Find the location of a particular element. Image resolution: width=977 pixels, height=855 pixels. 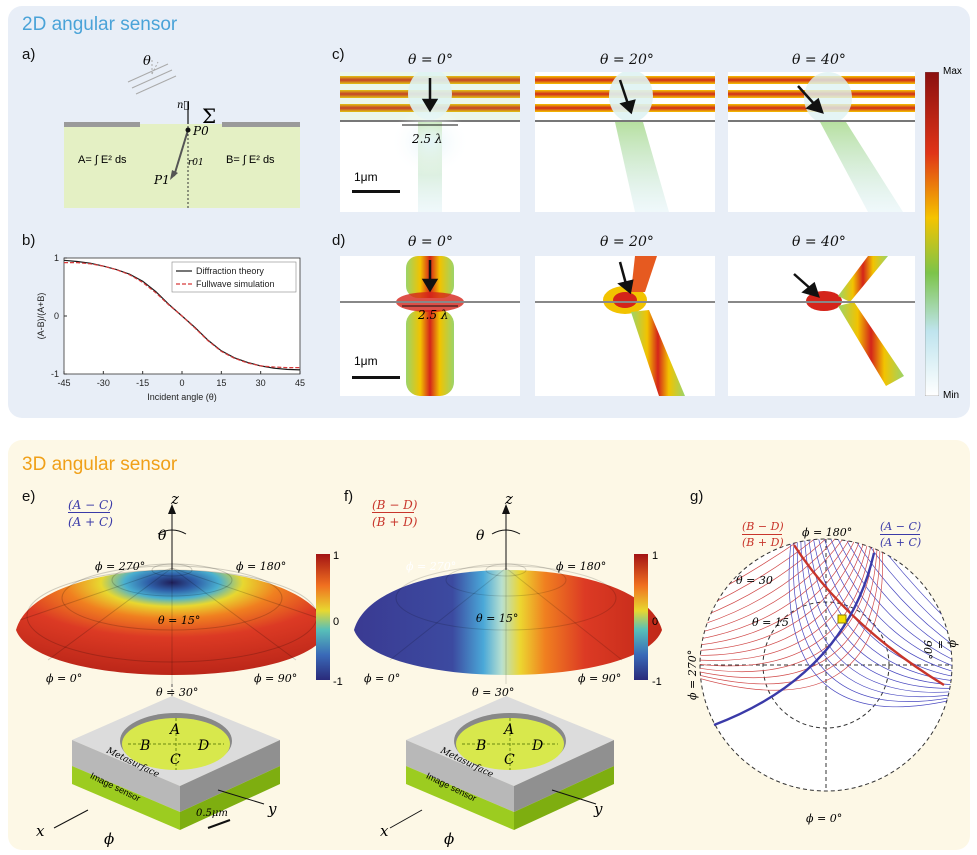

x-tick-label: -15 is located at coordinates (142, 383).